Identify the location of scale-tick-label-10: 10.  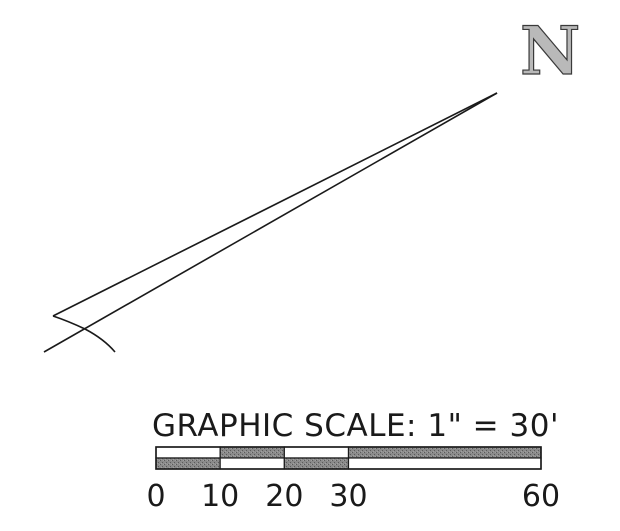
(220, 496).